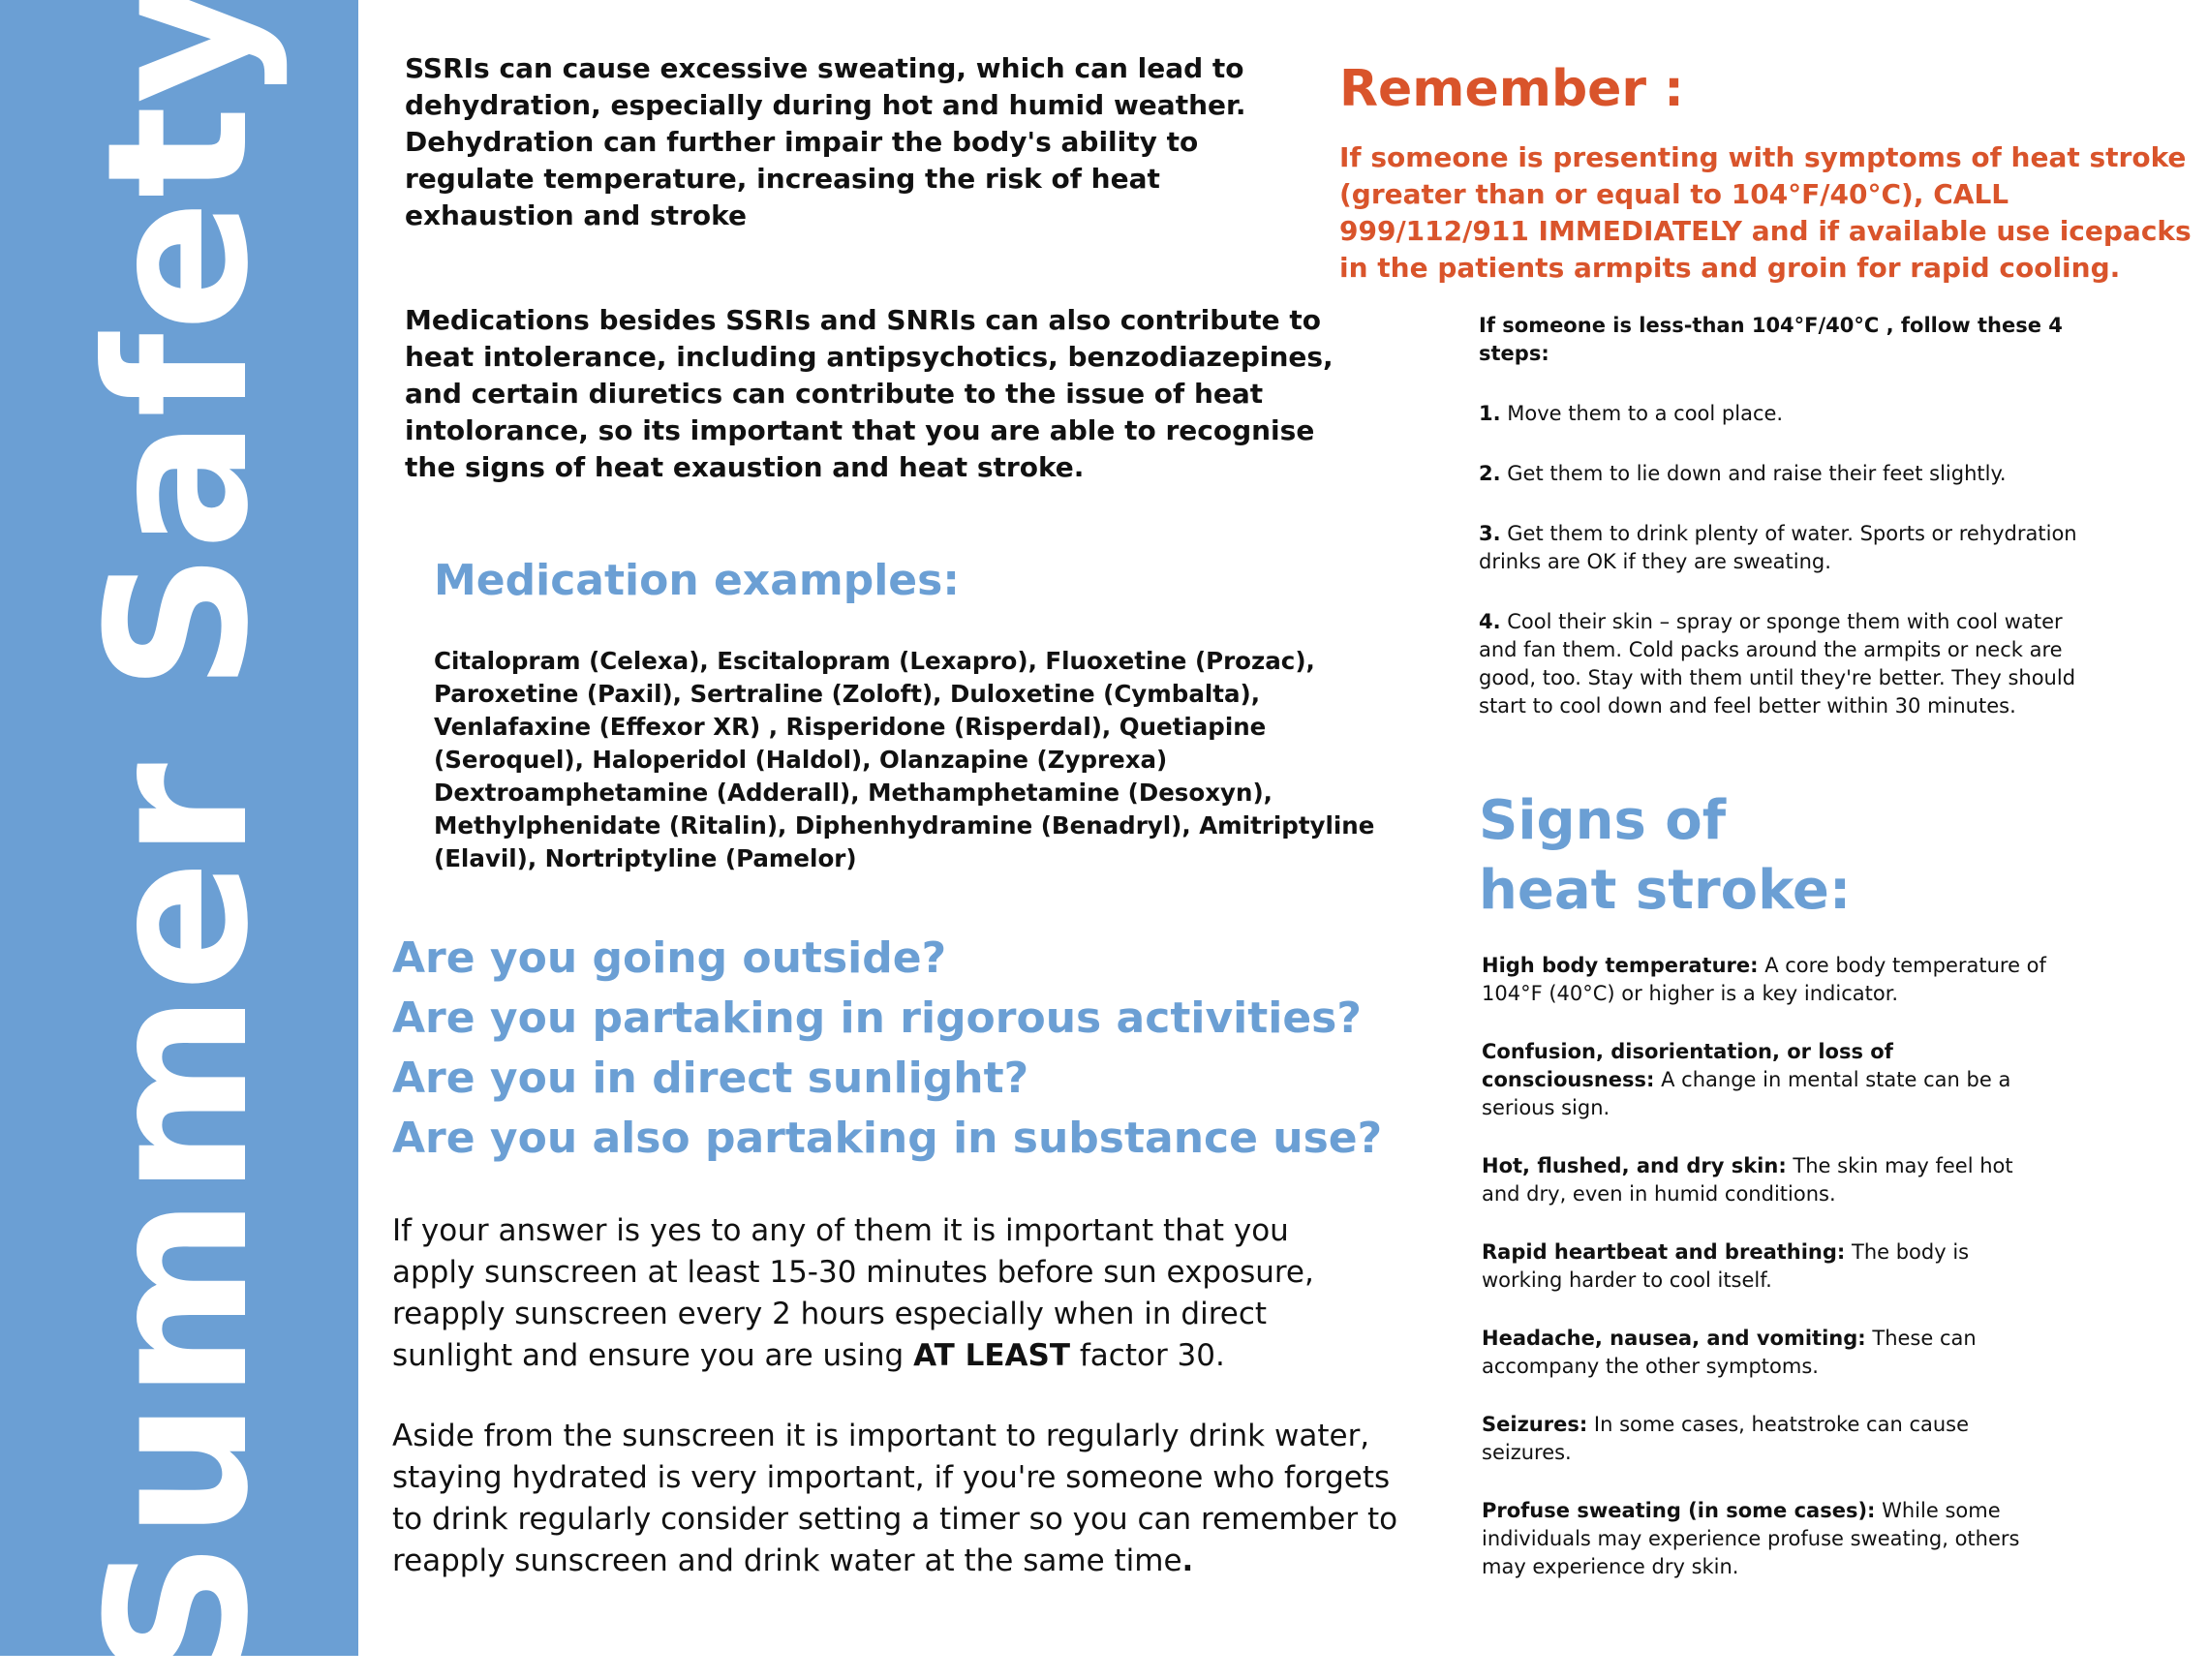 This screenshot has width=2208, height=1680. I want to click on sunscreen-text-end: factor 30., so click(1147, 1356).